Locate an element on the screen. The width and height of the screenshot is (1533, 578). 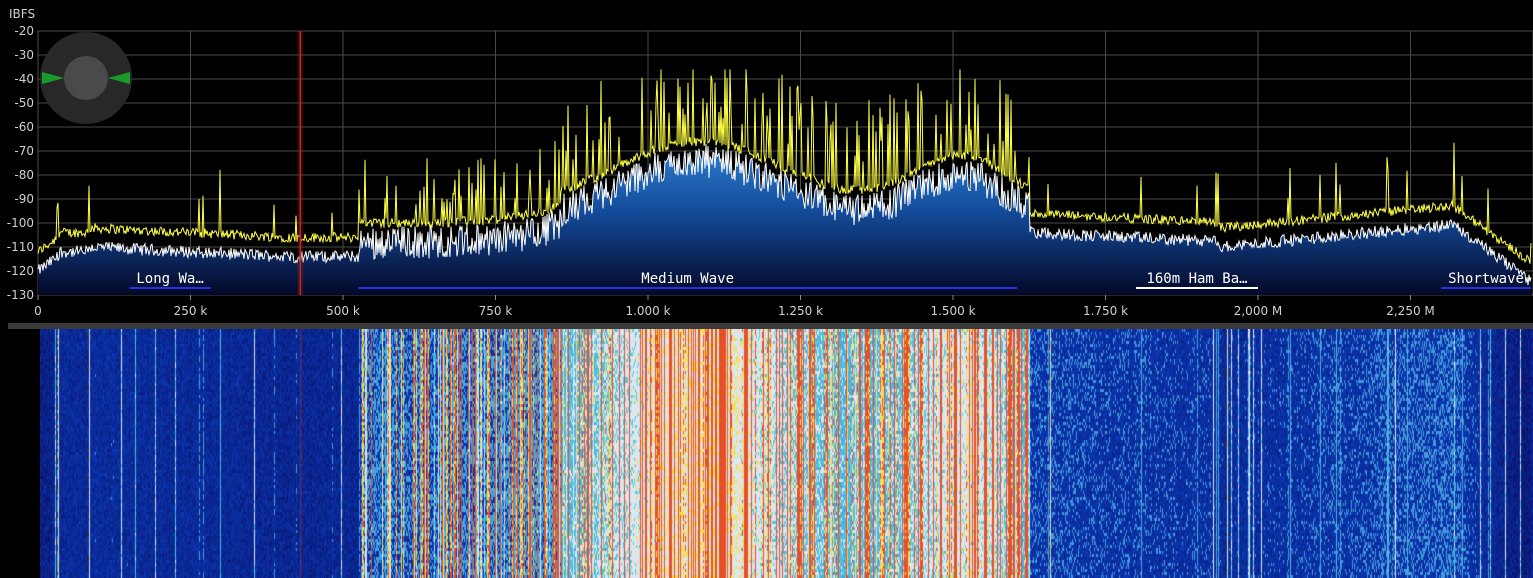
y-tick-label: -90 is located at coordinates (24, 199).